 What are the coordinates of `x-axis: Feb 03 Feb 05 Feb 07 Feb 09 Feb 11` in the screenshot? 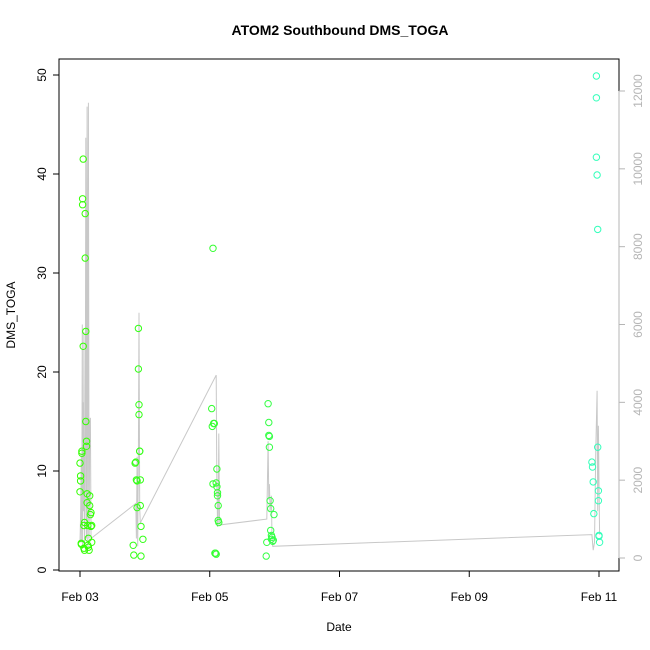 It's located at (339, 587).